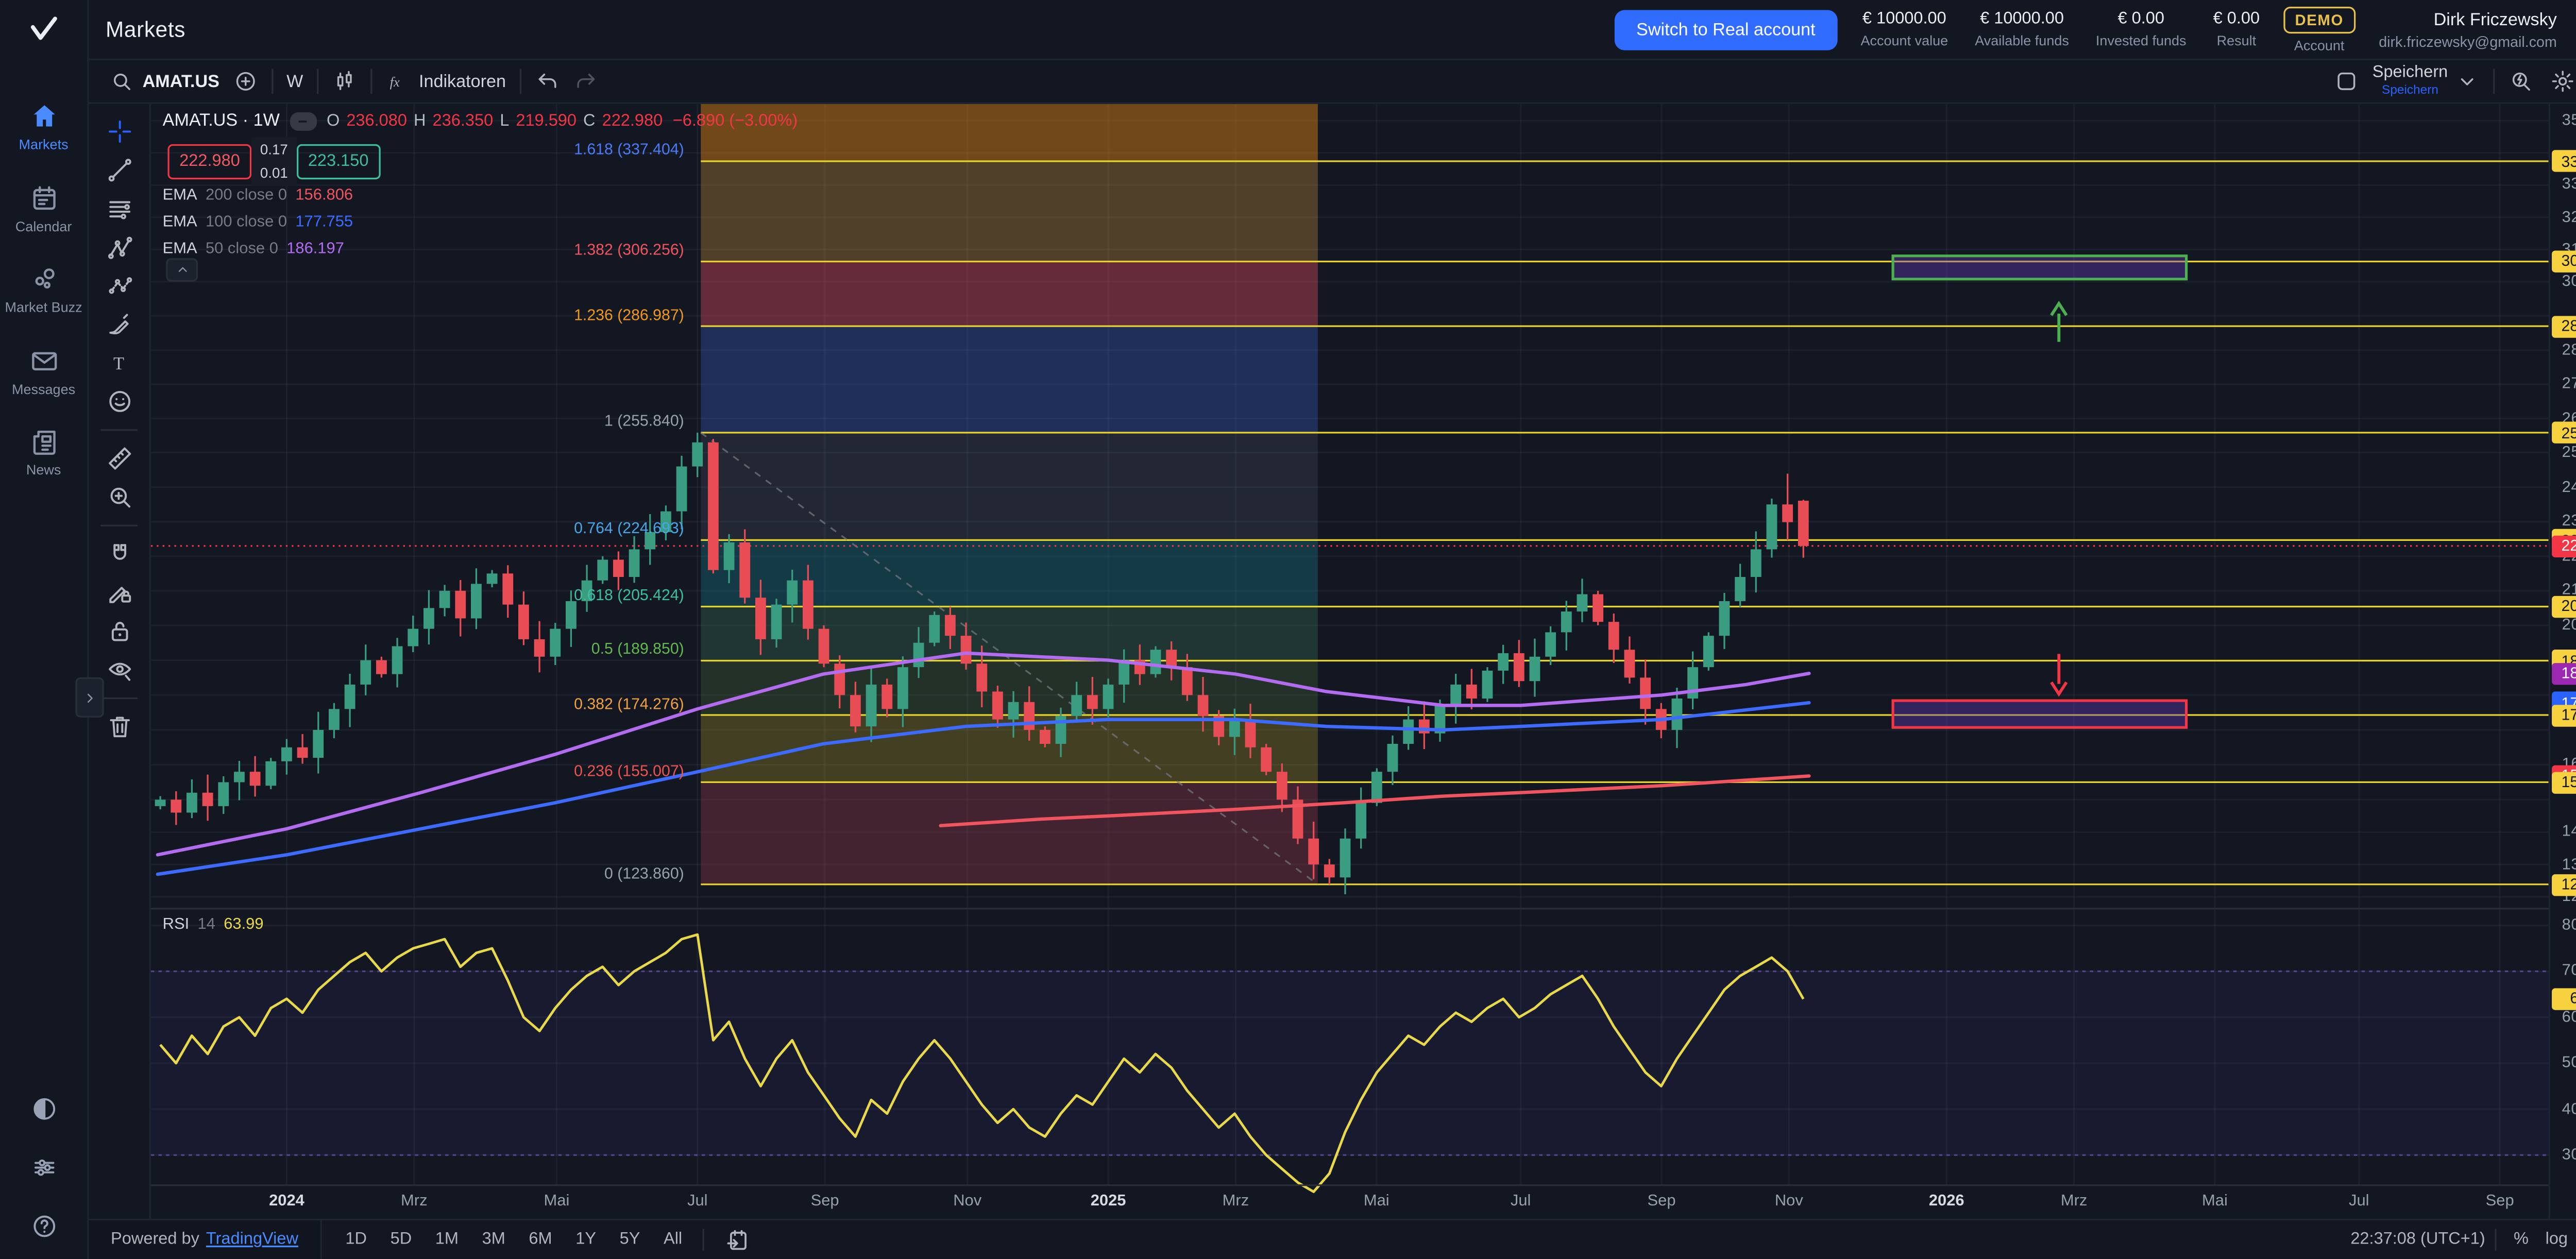 This screenshot has height=1259, width=2576. I want to click on ohlc-key: C, so click(589, 120).